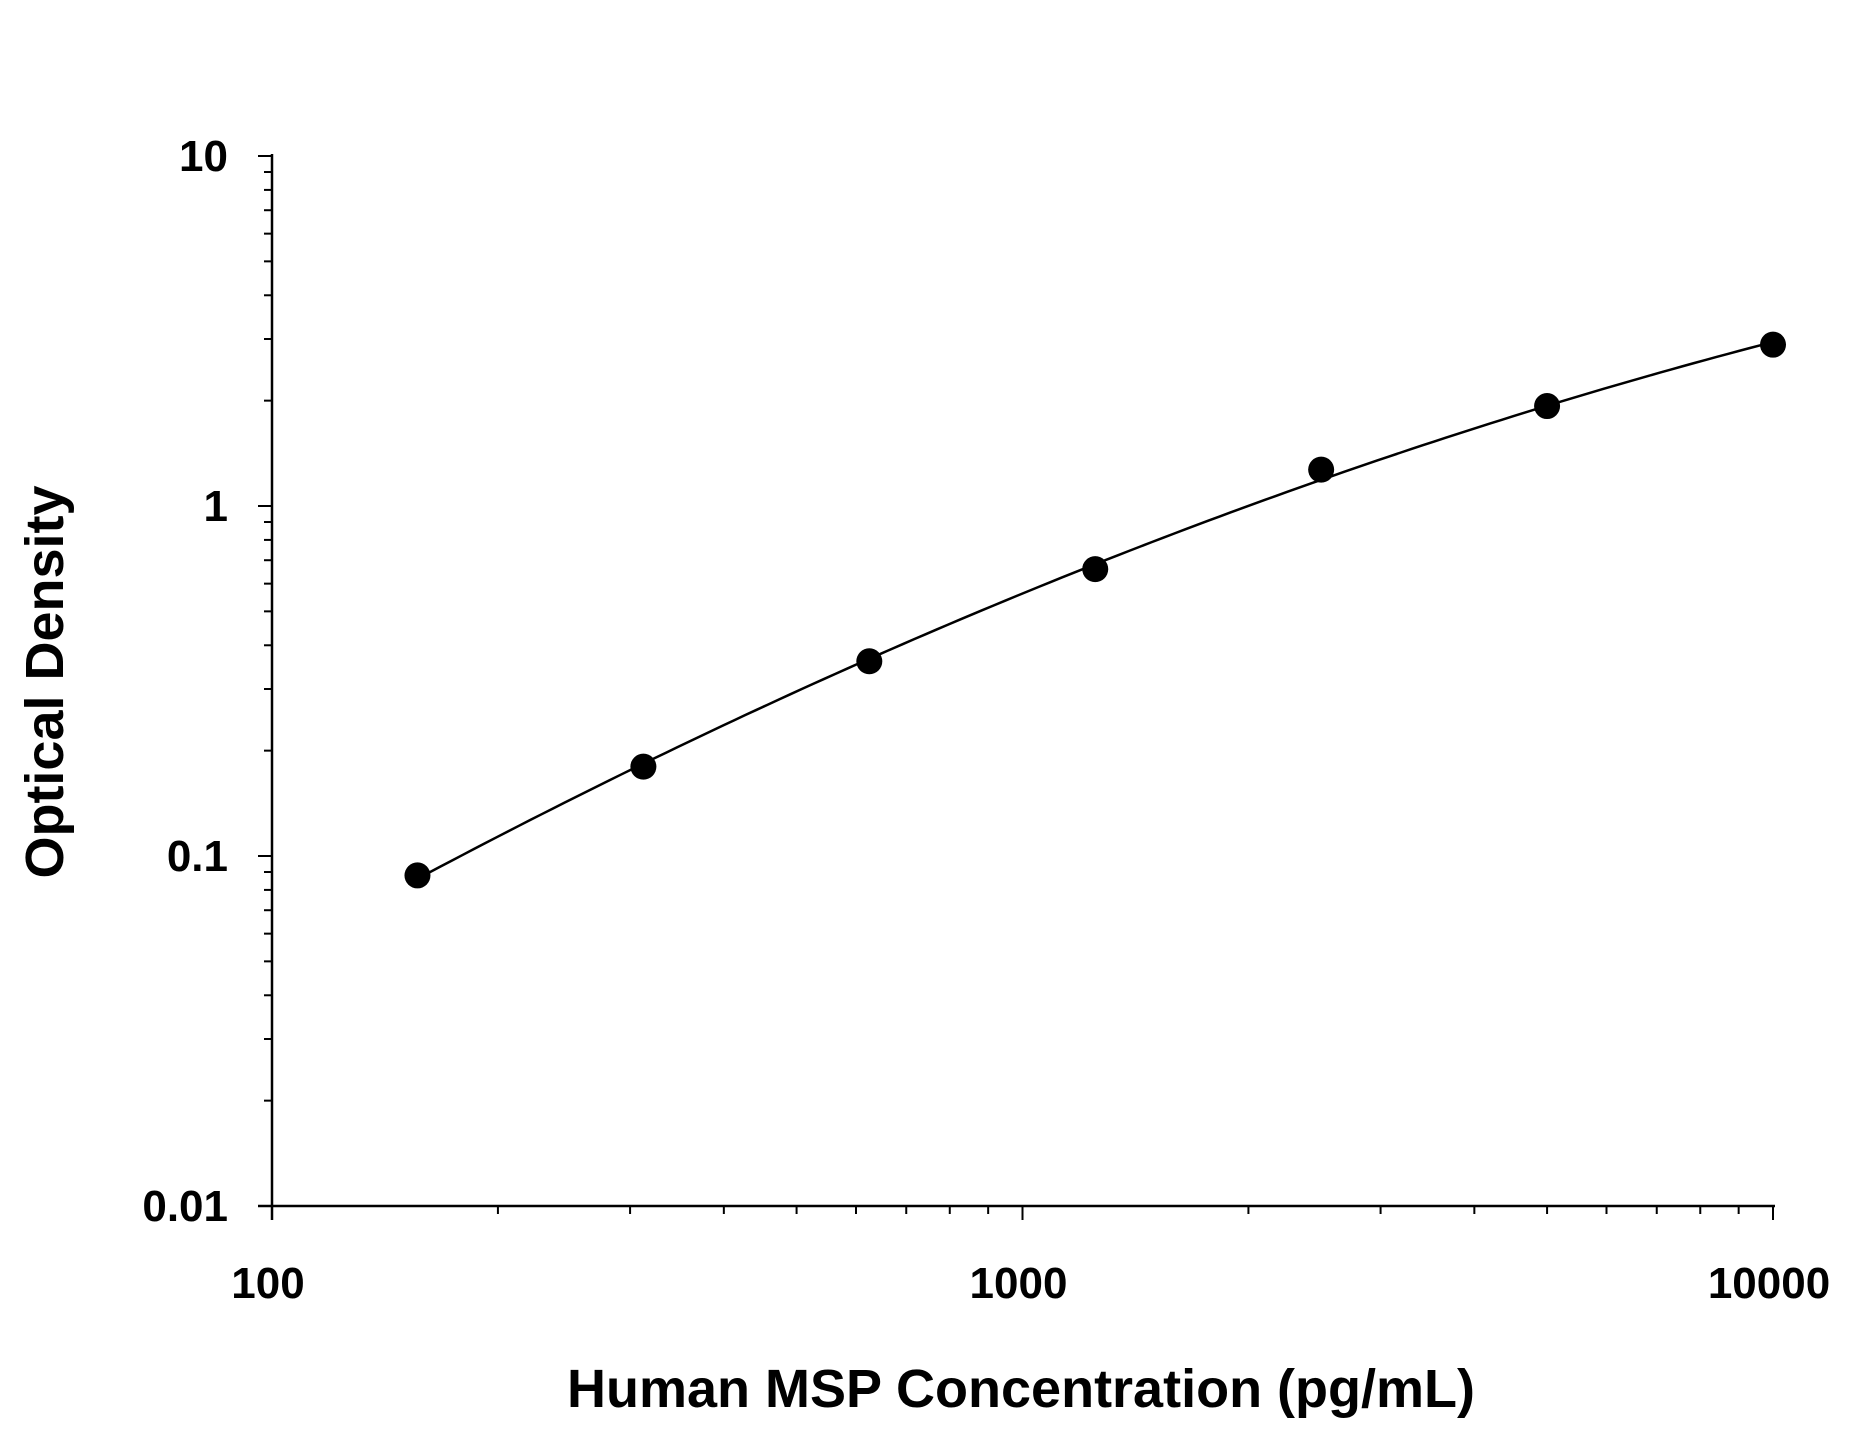 This screenshot has width=1852, height=1438. Describe the element at coordinates (1019, 1283) in the screenshot. I see `x-tick-label: 1000` at that location.